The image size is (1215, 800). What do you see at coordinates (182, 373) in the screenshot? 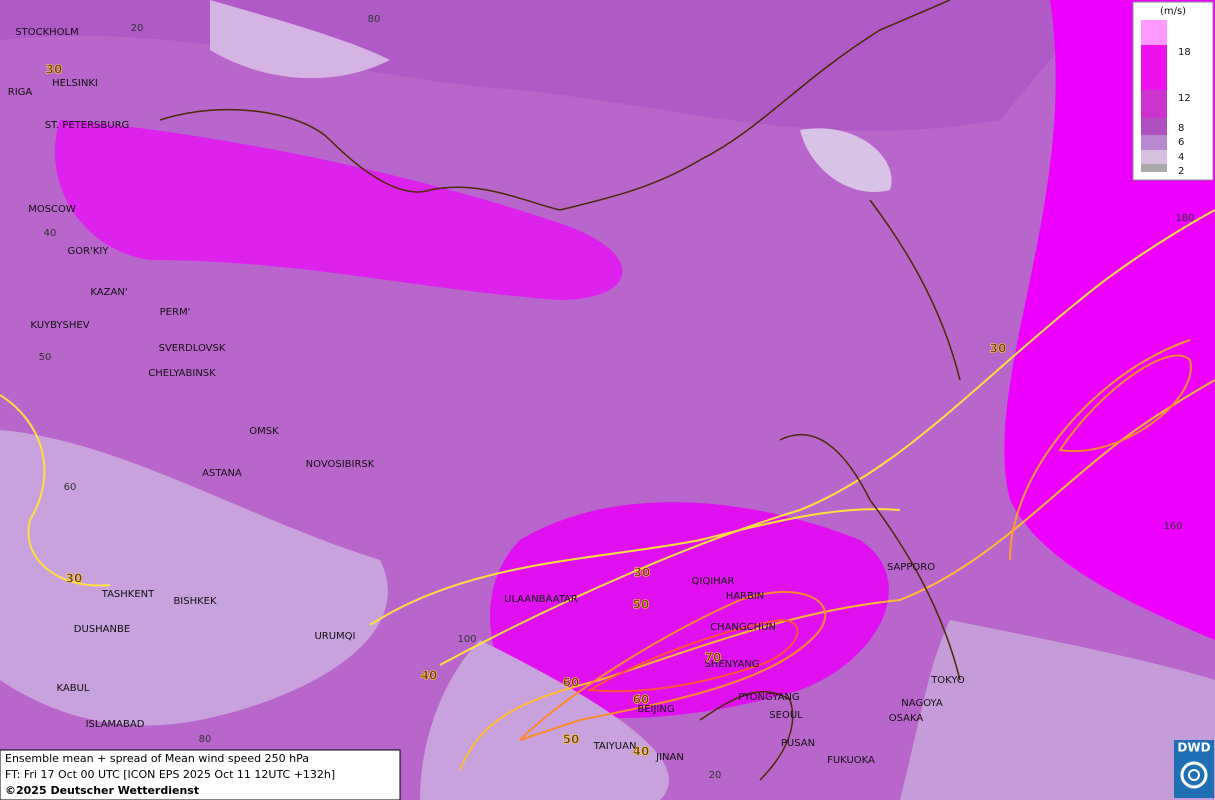
I see `city-label: CHELYABINSK` at bounding box center [182, 373].